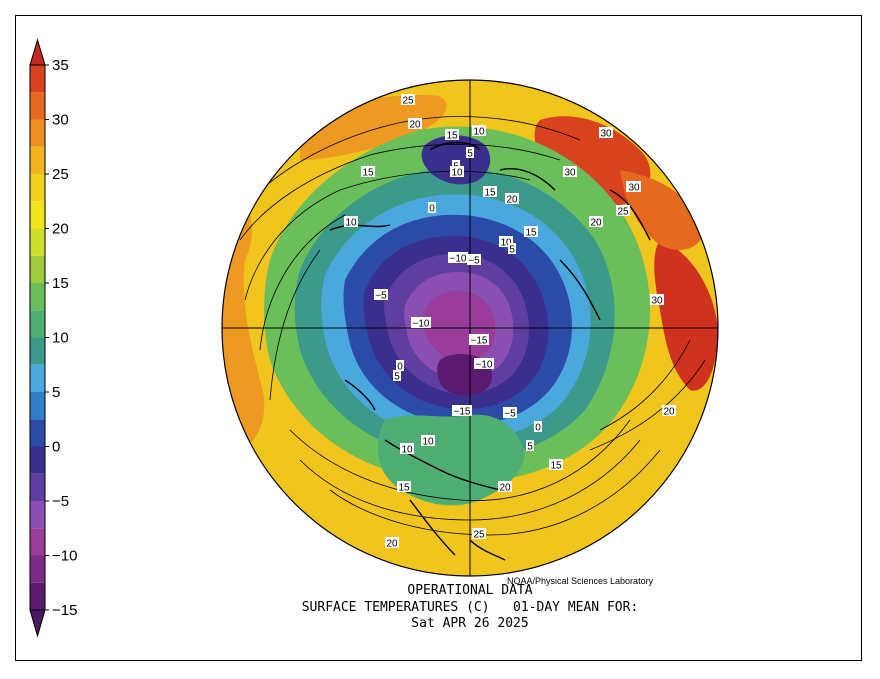 The height and width of the screenshot is (679, 880). I want to click on colorbar-tick-label: −10, so click(64, 556).